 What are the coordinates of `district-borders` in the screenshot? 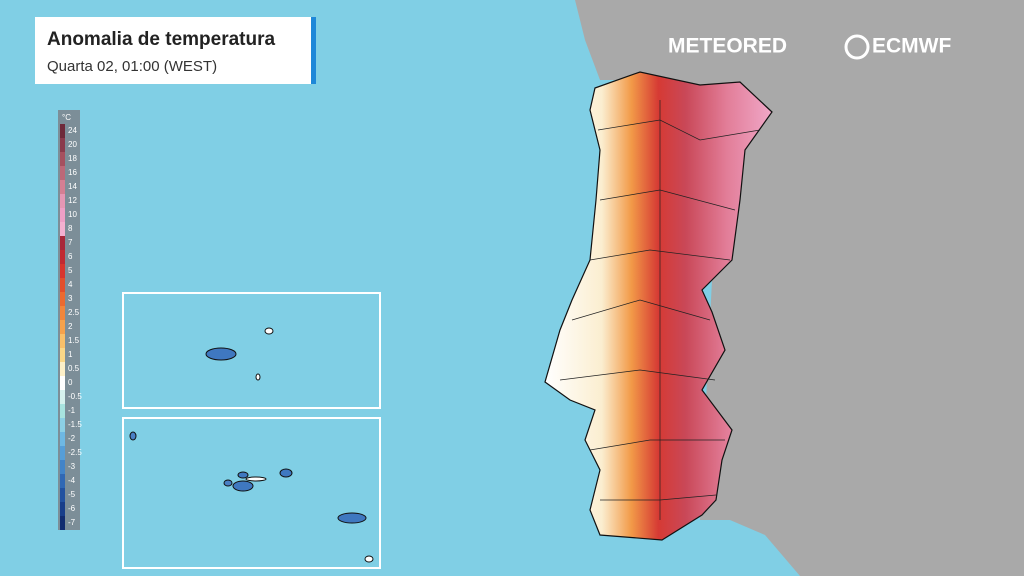 It's located at (660, 310).